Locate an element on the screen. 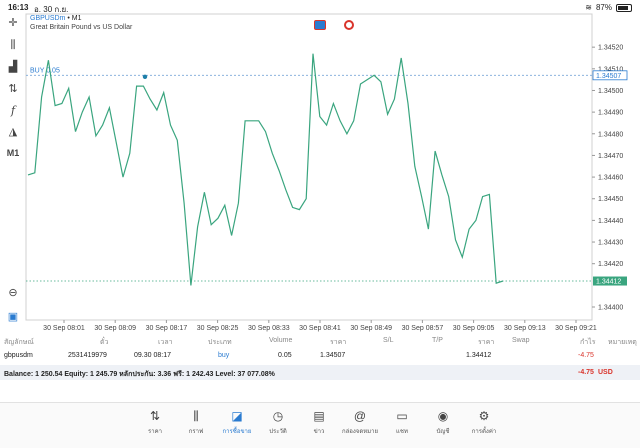 This screenshot has width=640, height=448. shapes-icon: ◮ is located at coordinates (13, 132).